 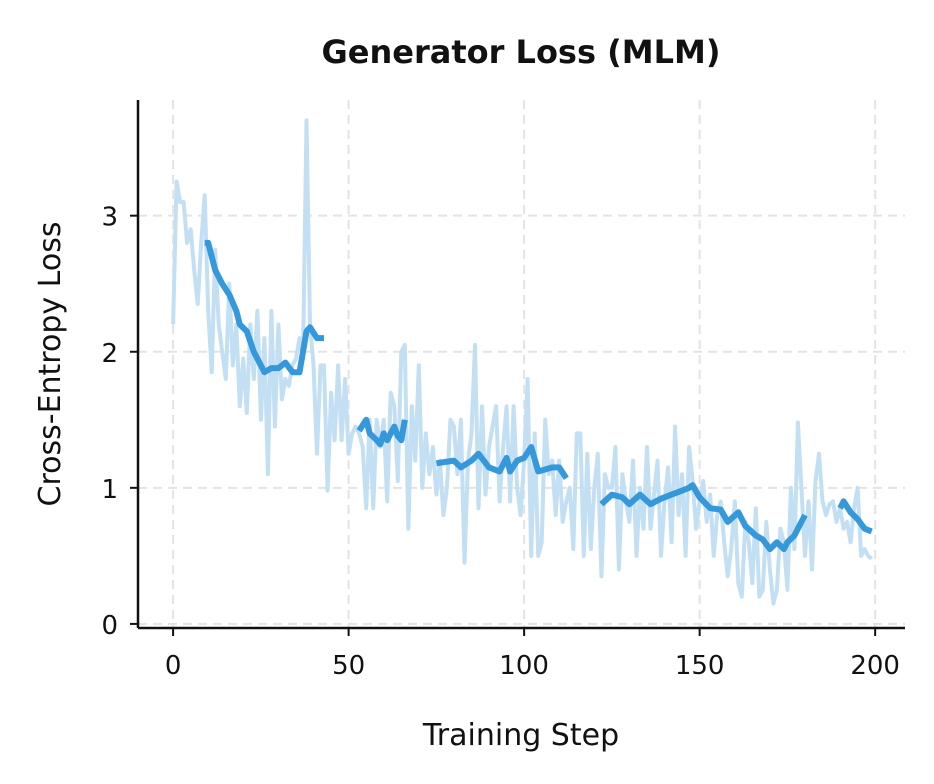 What do you see at coordinates (109, 354) in the screenshot?
I see `y-tick-label: 2` at bounding box center [109, 354].